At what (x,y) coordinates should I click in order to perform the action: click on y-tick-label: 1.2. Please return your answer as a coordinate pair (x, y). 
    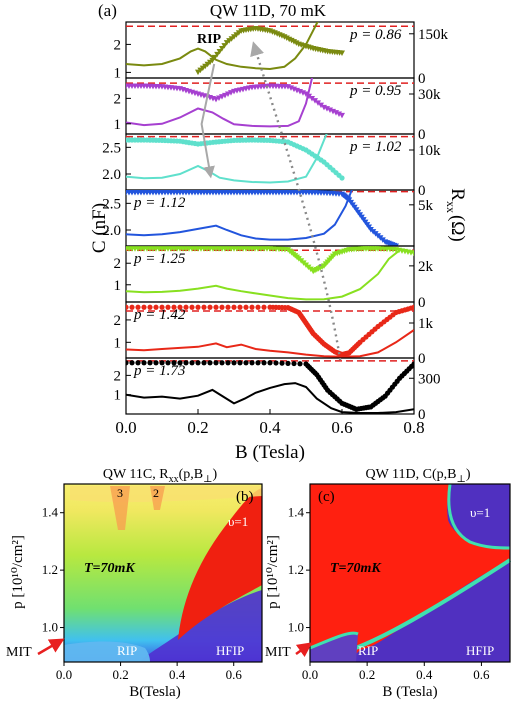
    Looking at the image, I should click on (50, 569).